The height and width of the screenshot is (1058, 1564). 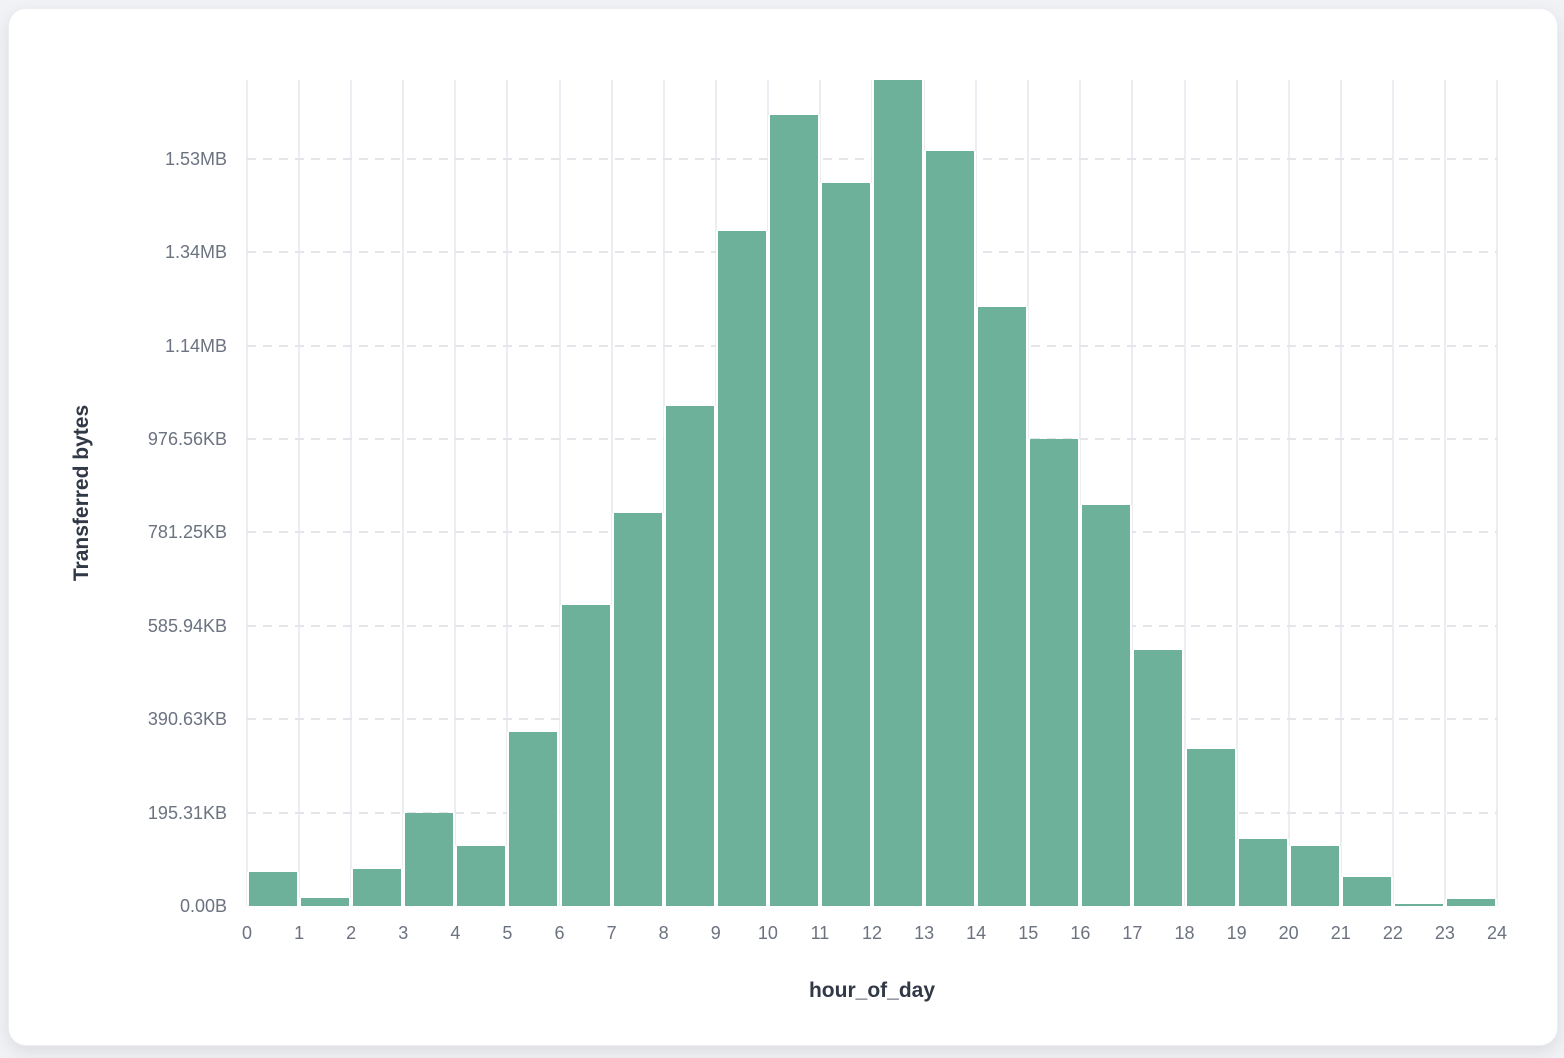 I want to click on x-axis-title: hour_of_day, so click(x=872, y=990).